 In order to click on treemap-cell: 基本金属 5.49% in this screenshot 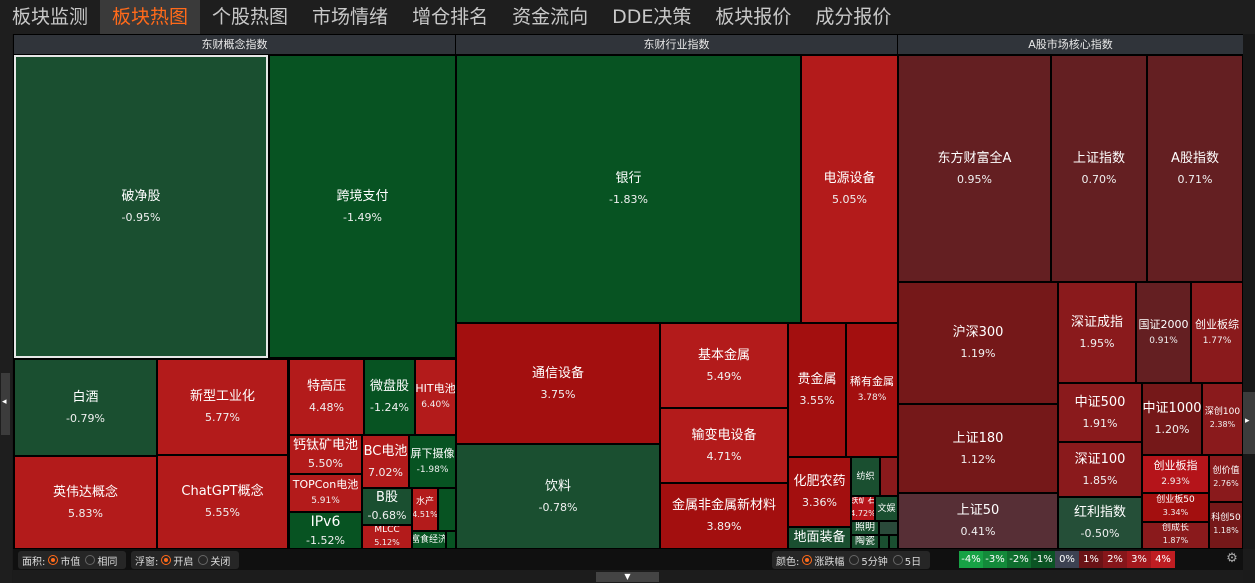, I will do `click(724, 365)`.